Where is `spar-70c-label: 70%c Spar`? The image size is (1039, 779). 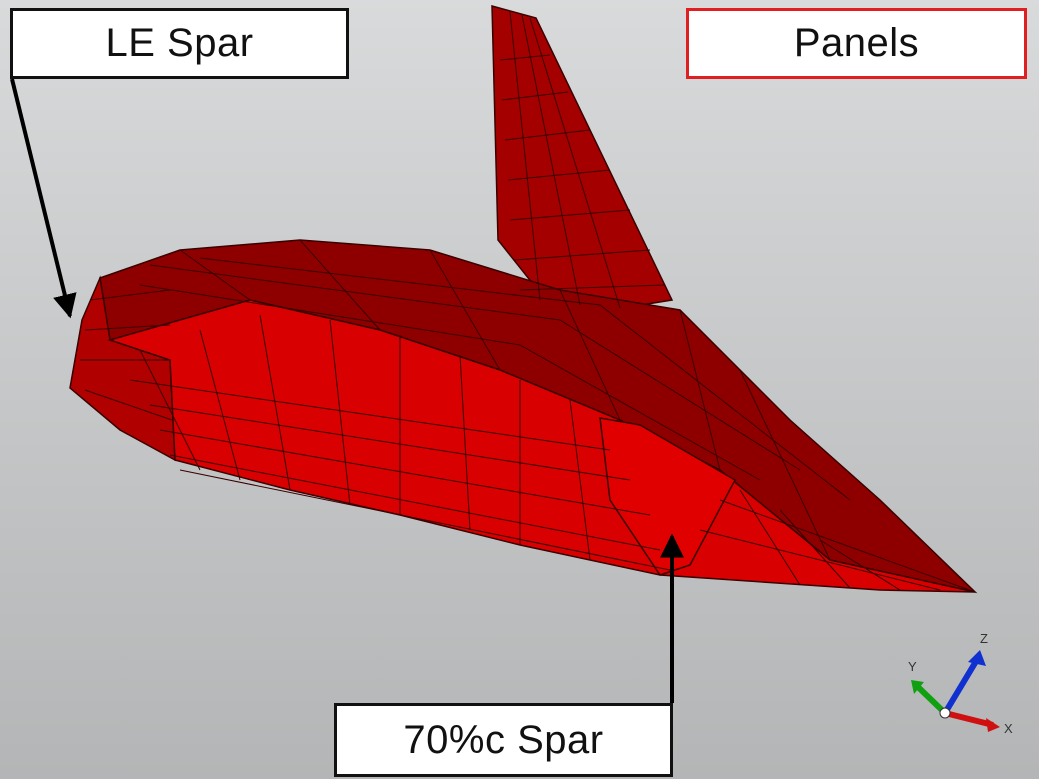
spar-70c-label: 70%c Spar is located at coordinates (503, 739).